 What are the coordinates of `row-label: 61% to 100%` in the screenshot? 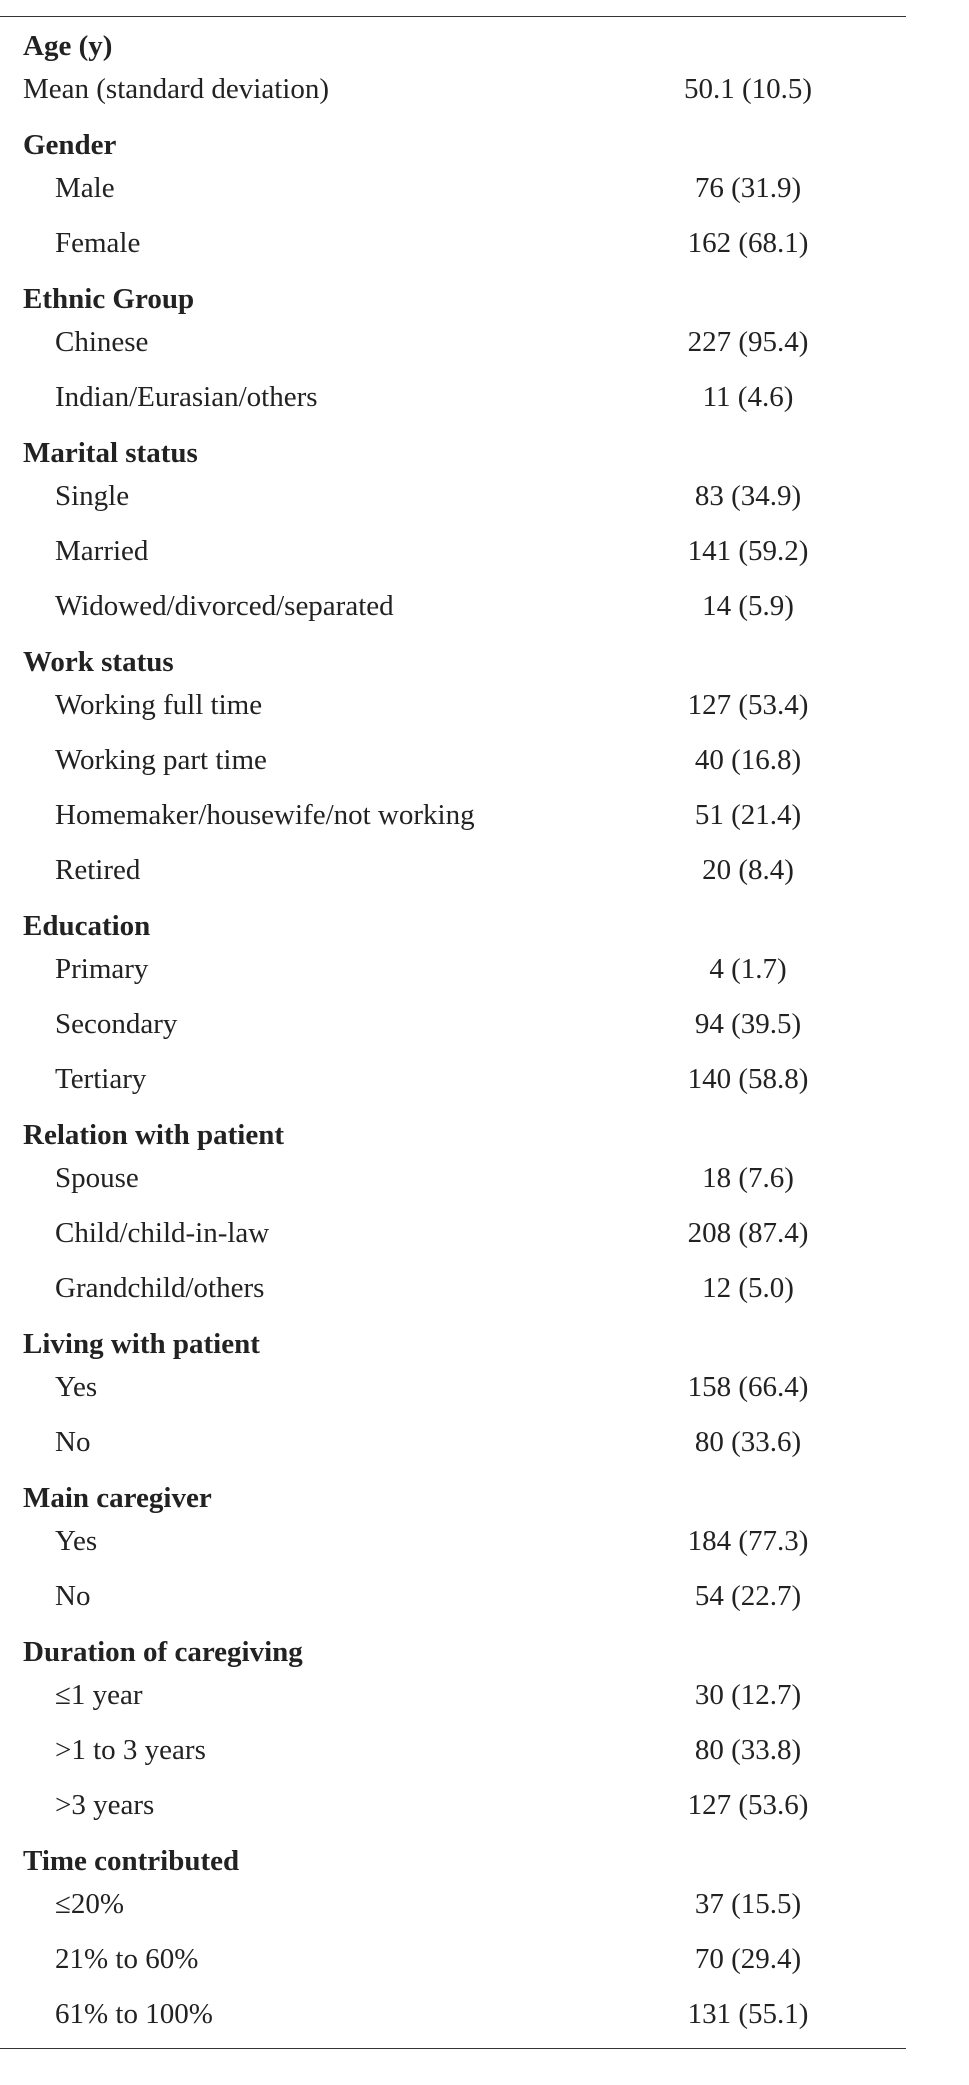 It's located at (134, 2014).